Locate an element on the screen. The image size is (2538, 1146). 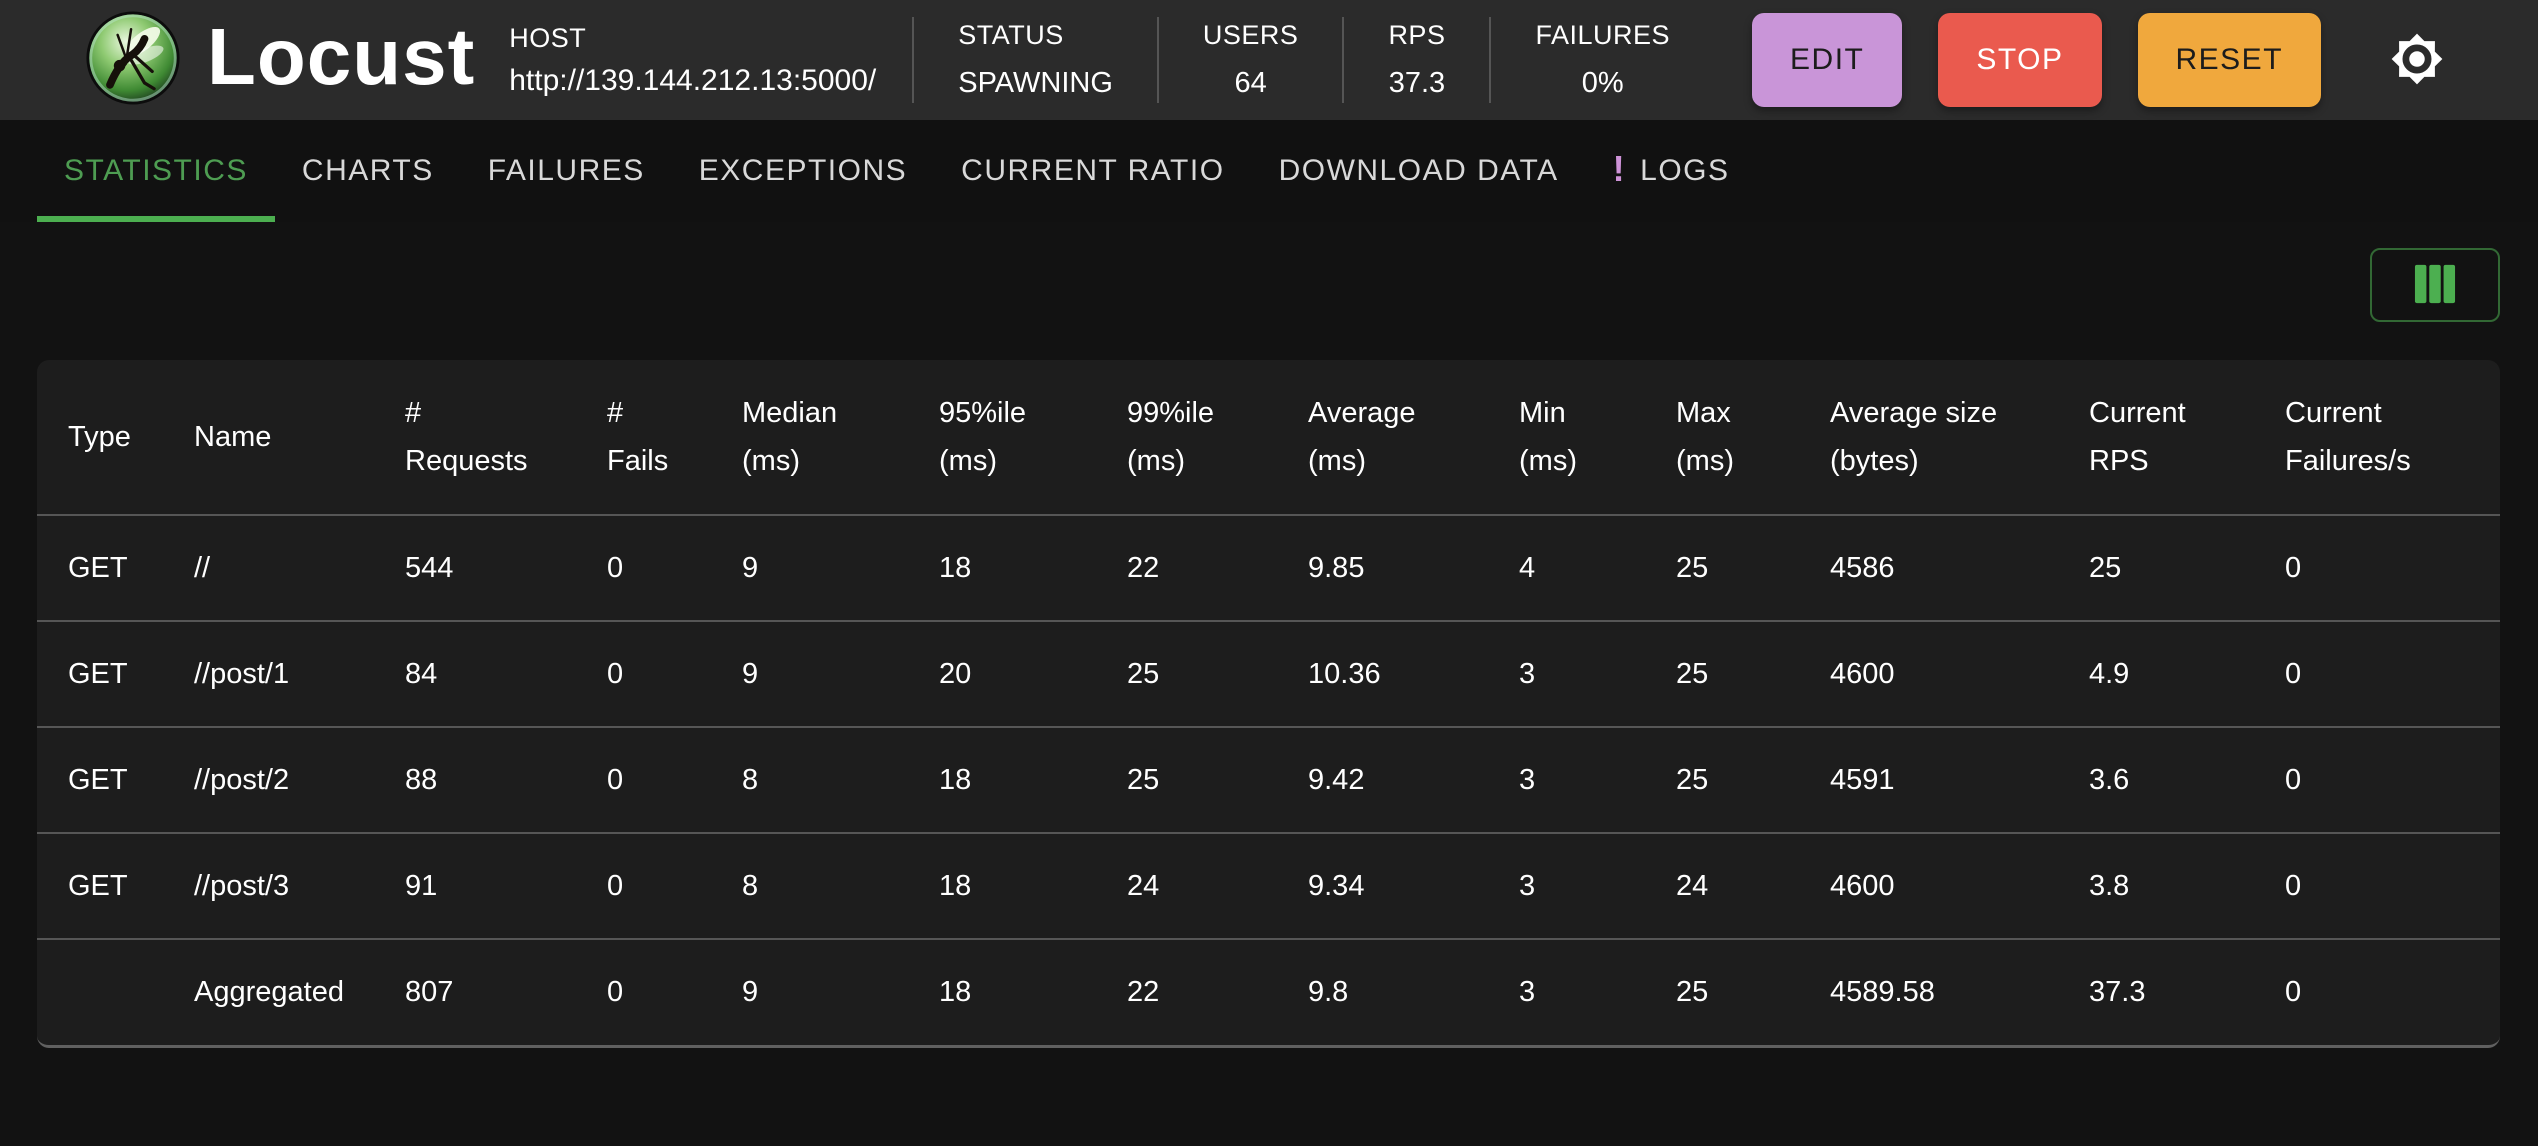
table-cell: 4591 is located at coordinates (1928, 779).